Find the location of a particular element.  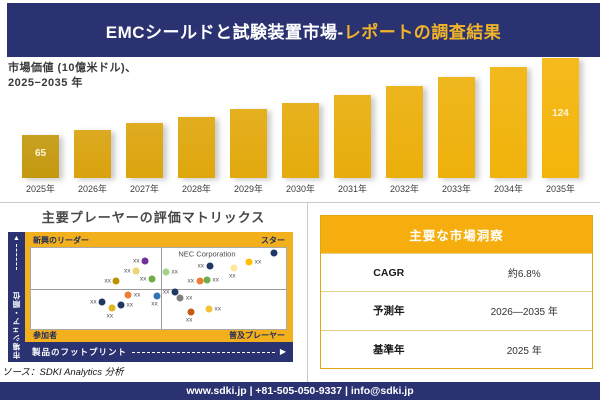

page-title: EMCシールドと試験装置市場- is located at coordinates (224, 32).